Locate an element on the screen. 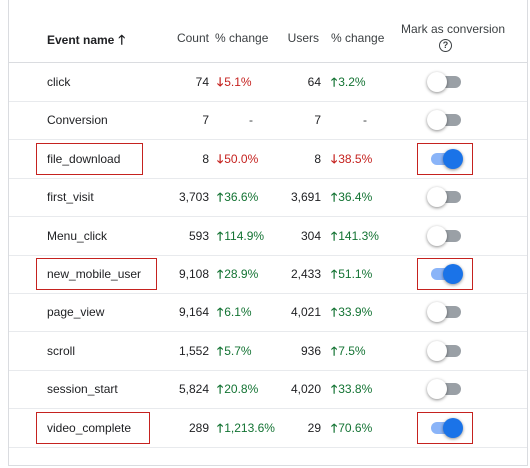 Image resolution: width=530 pixels, height=468 pixels. users-change-cell: 🡑36.4% is located at coordinates (366, 197).